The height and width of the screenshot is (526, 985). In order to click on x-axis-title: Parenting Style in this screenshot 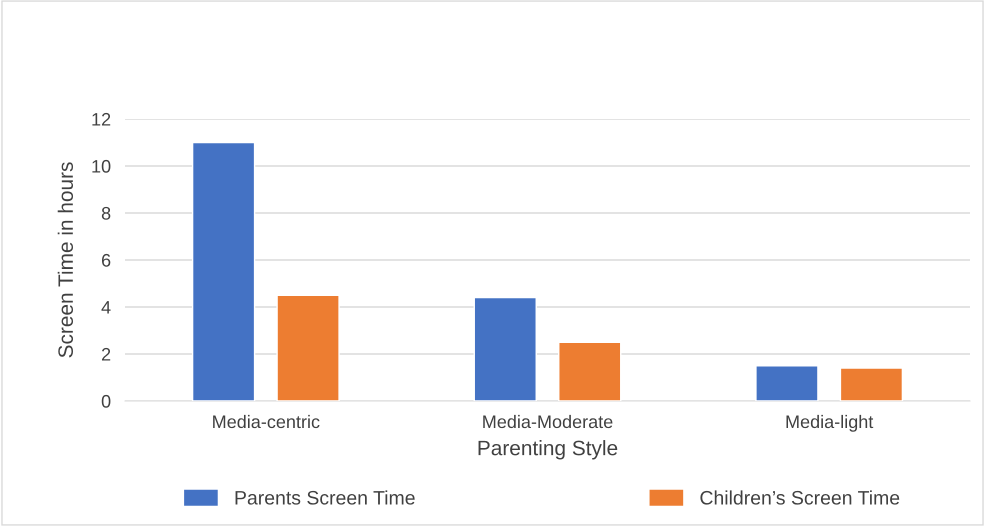, I will do `click(548, 450)`.